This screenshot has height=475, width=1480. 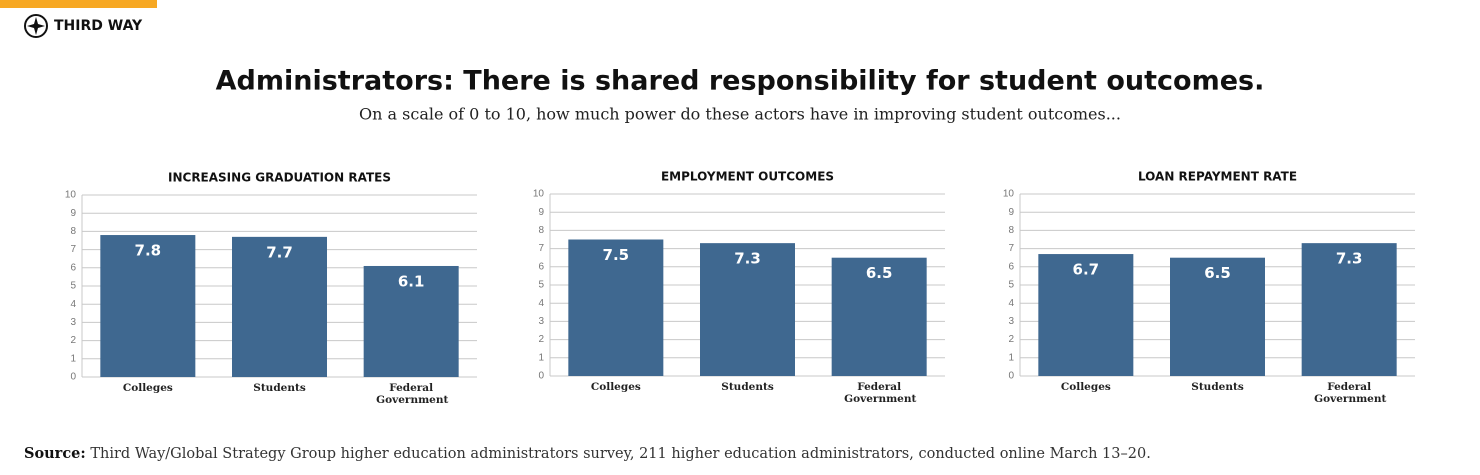 What do you see at coordinates (36, 26) in the screenshot?
I see `logo` at bounding box center [36, 26].